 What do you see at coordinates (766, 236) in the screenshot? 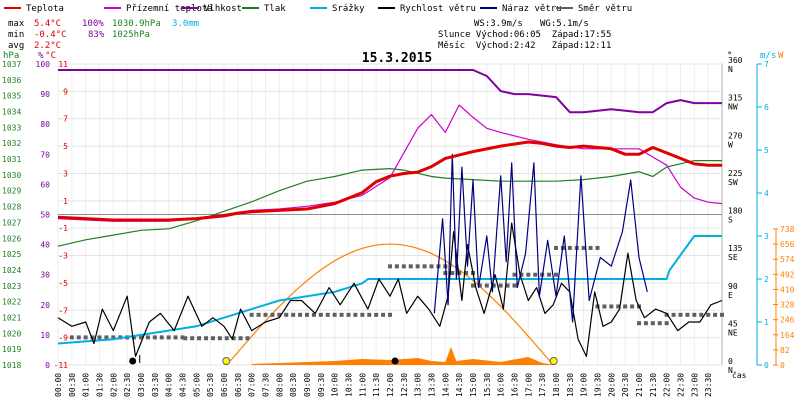
I see `tick-label-ms: 3` at bounding box center [766, 236].